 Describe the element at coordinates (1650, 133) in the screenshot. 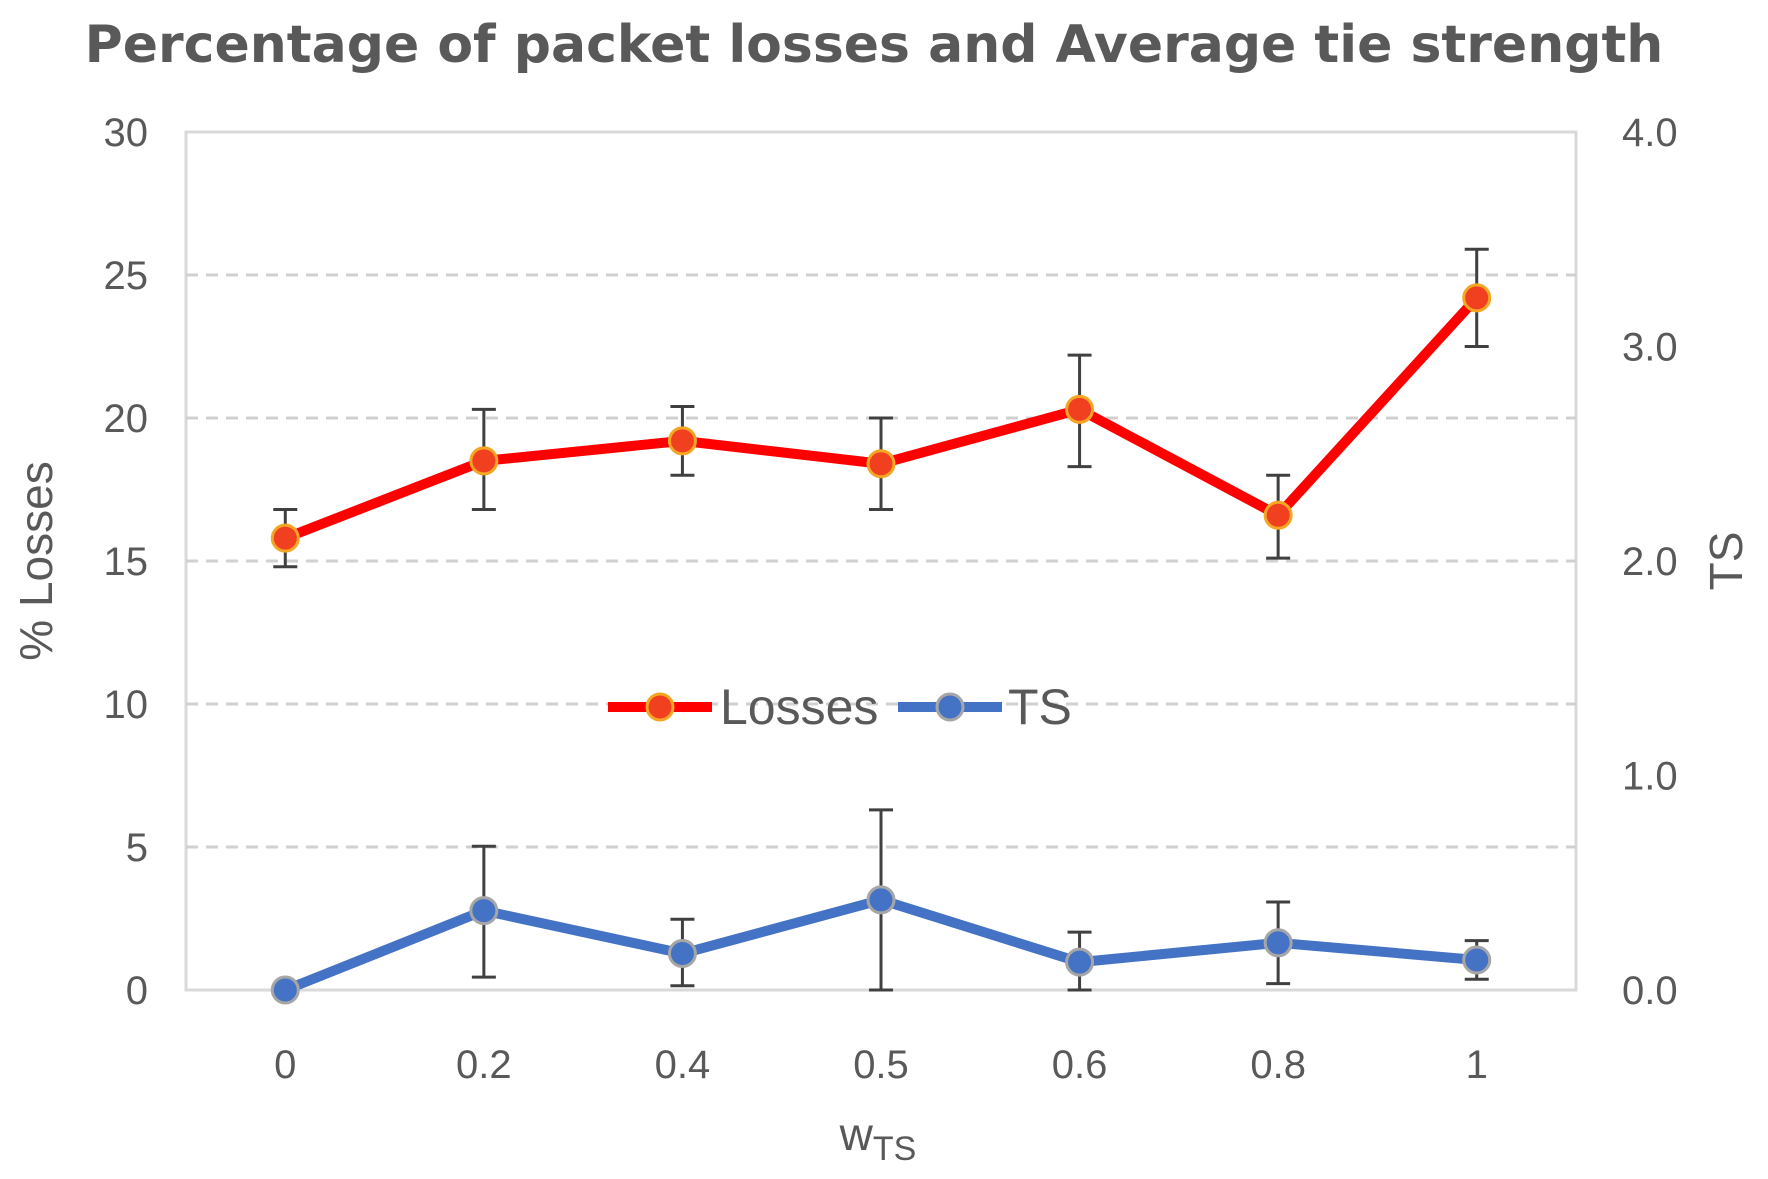

I see `y2-tick-label-4: 4.0` at that location.